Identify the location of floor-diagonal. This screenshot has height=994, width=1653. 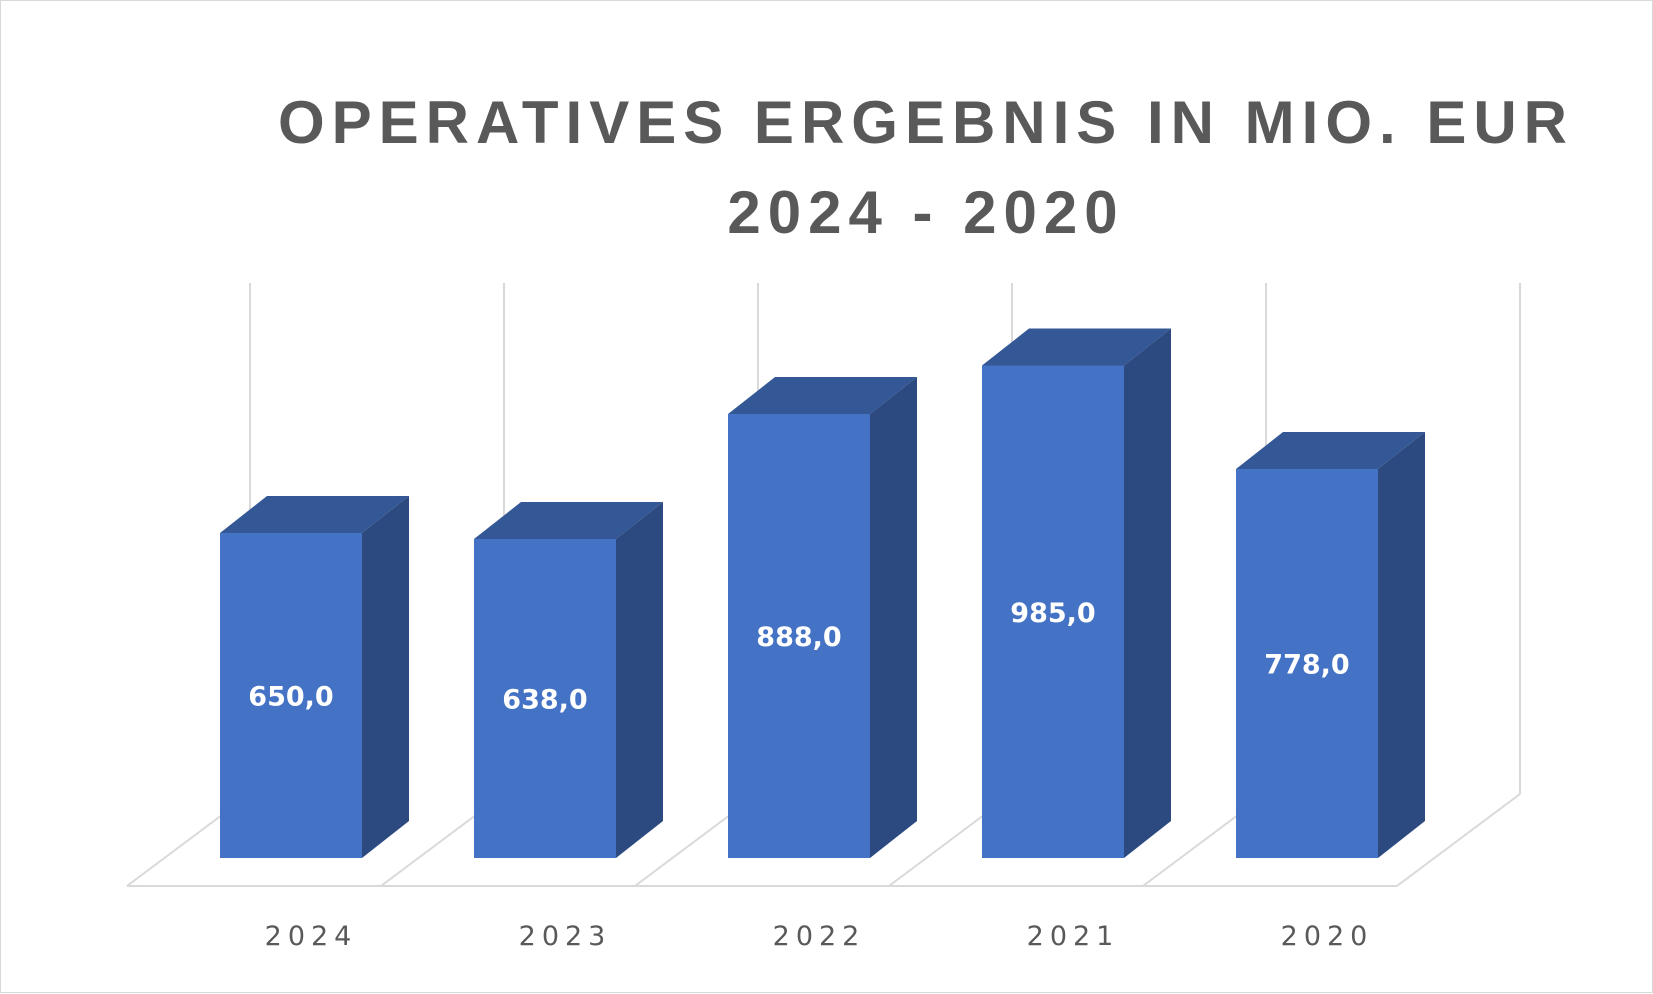
(1458, 840).